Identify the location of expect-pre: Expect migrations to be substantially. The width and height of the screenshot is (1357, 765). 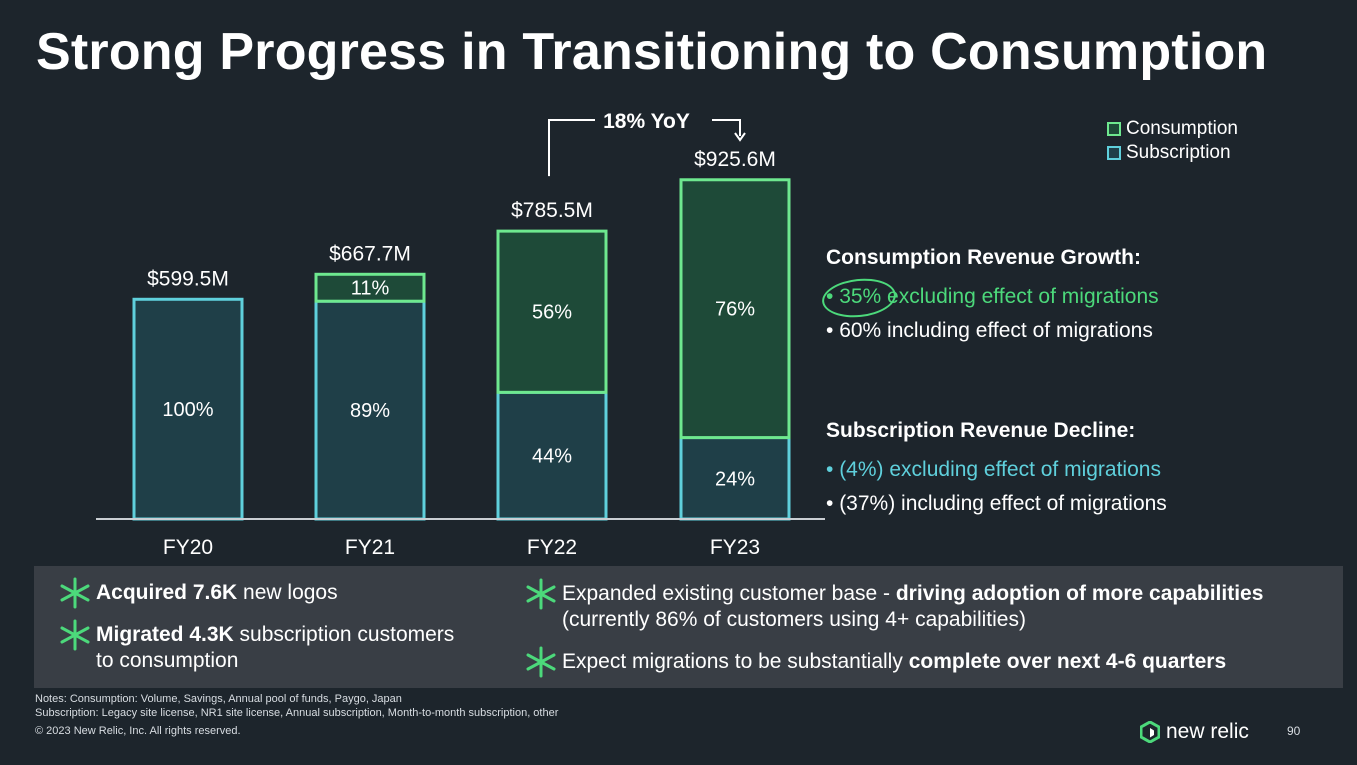
(735, 661).